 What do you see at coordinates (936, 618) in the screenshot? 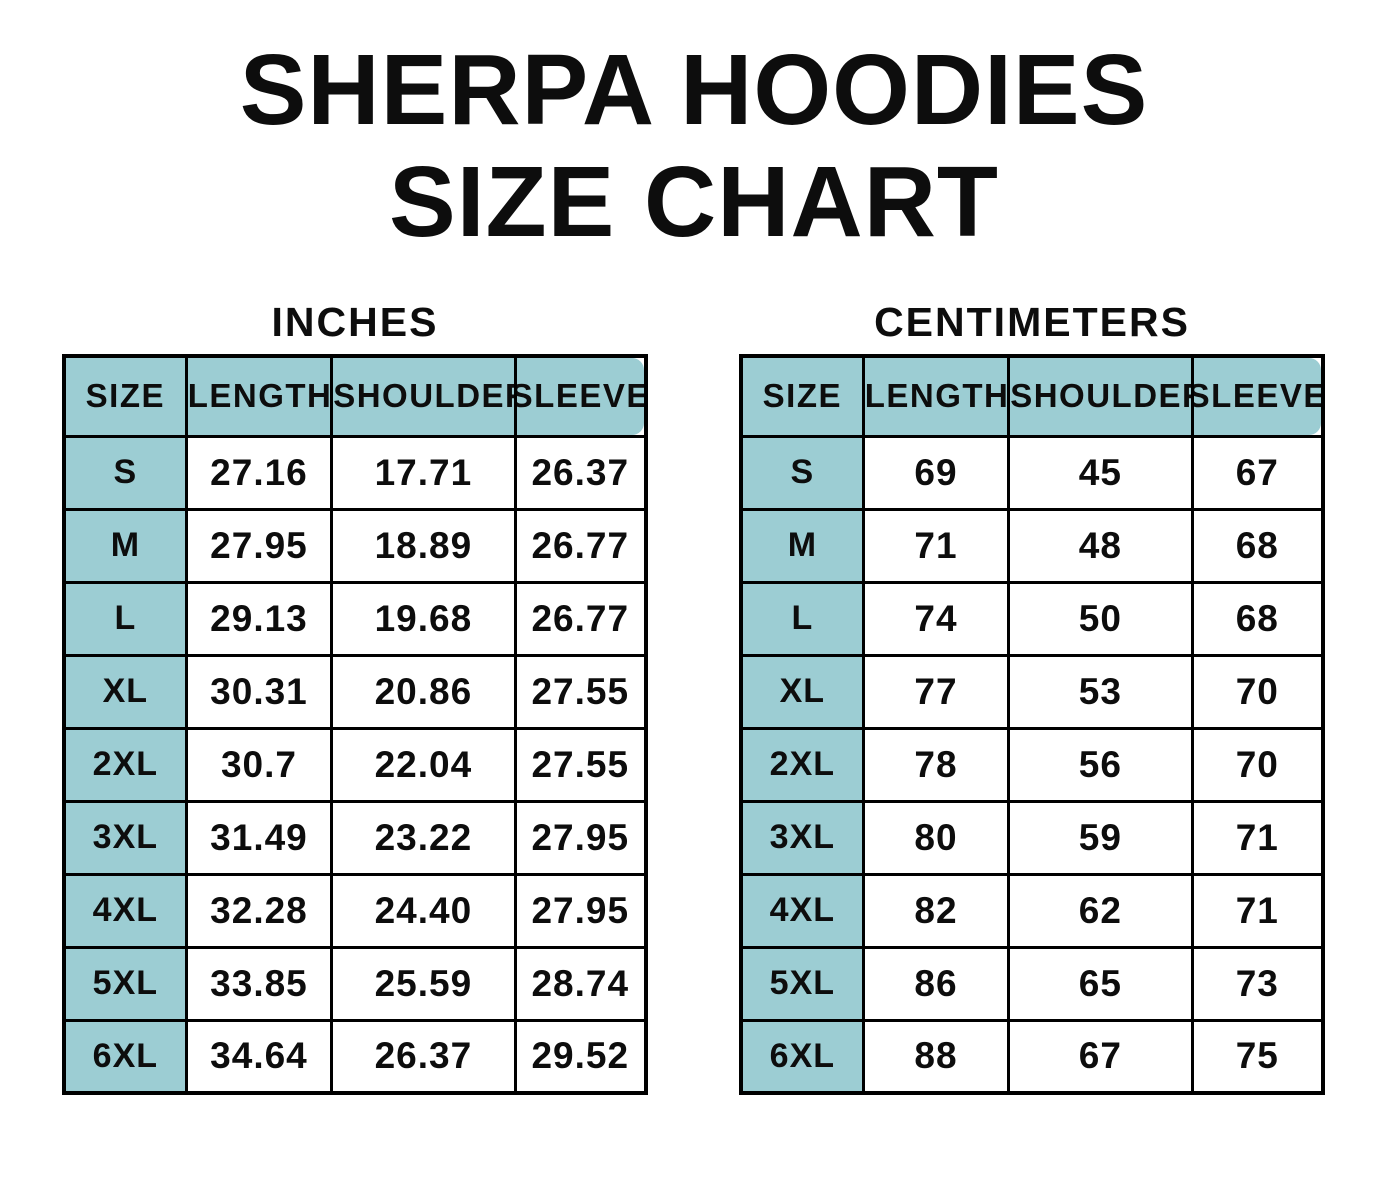
I see `value-cell: 74` at bounding box center [936, 618].